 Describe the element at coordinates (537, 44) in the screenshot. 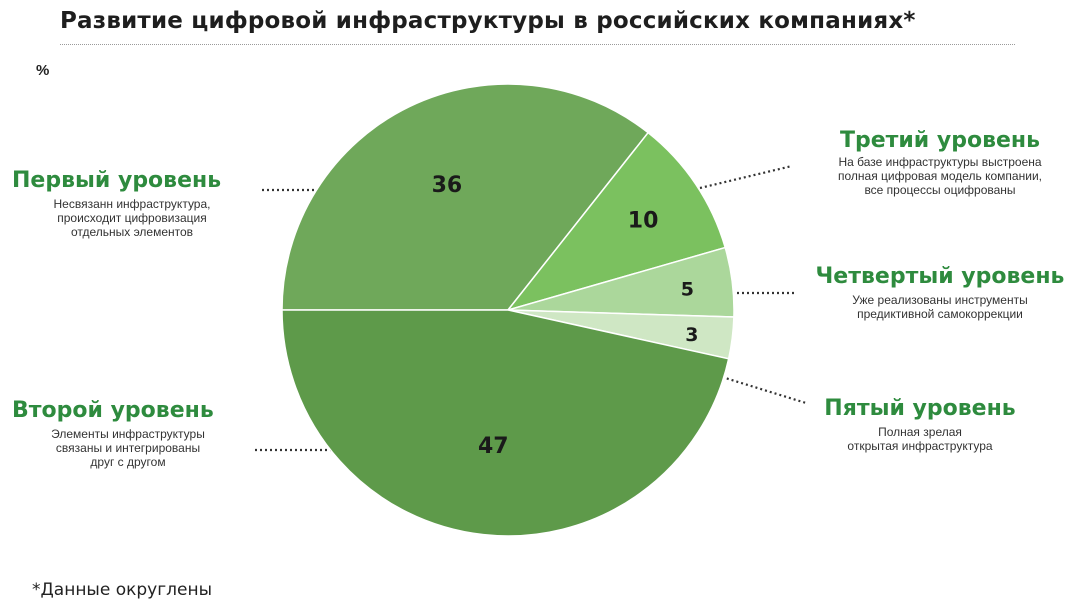

I see `title-divider` at that location.